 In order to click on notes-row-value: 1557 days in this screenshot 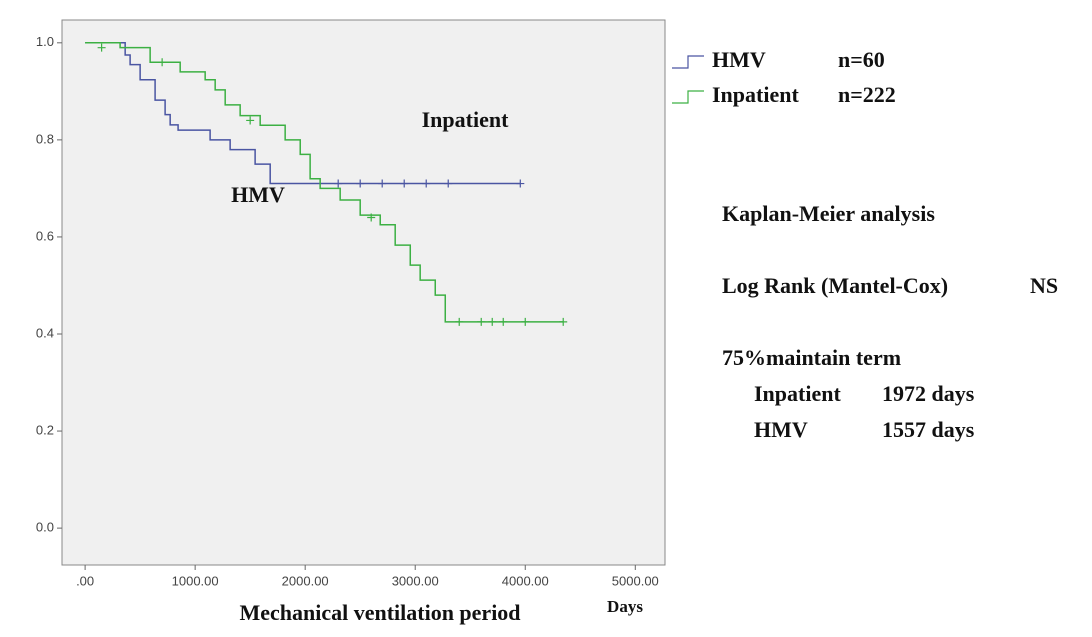, I will do `click(928, 429)`.